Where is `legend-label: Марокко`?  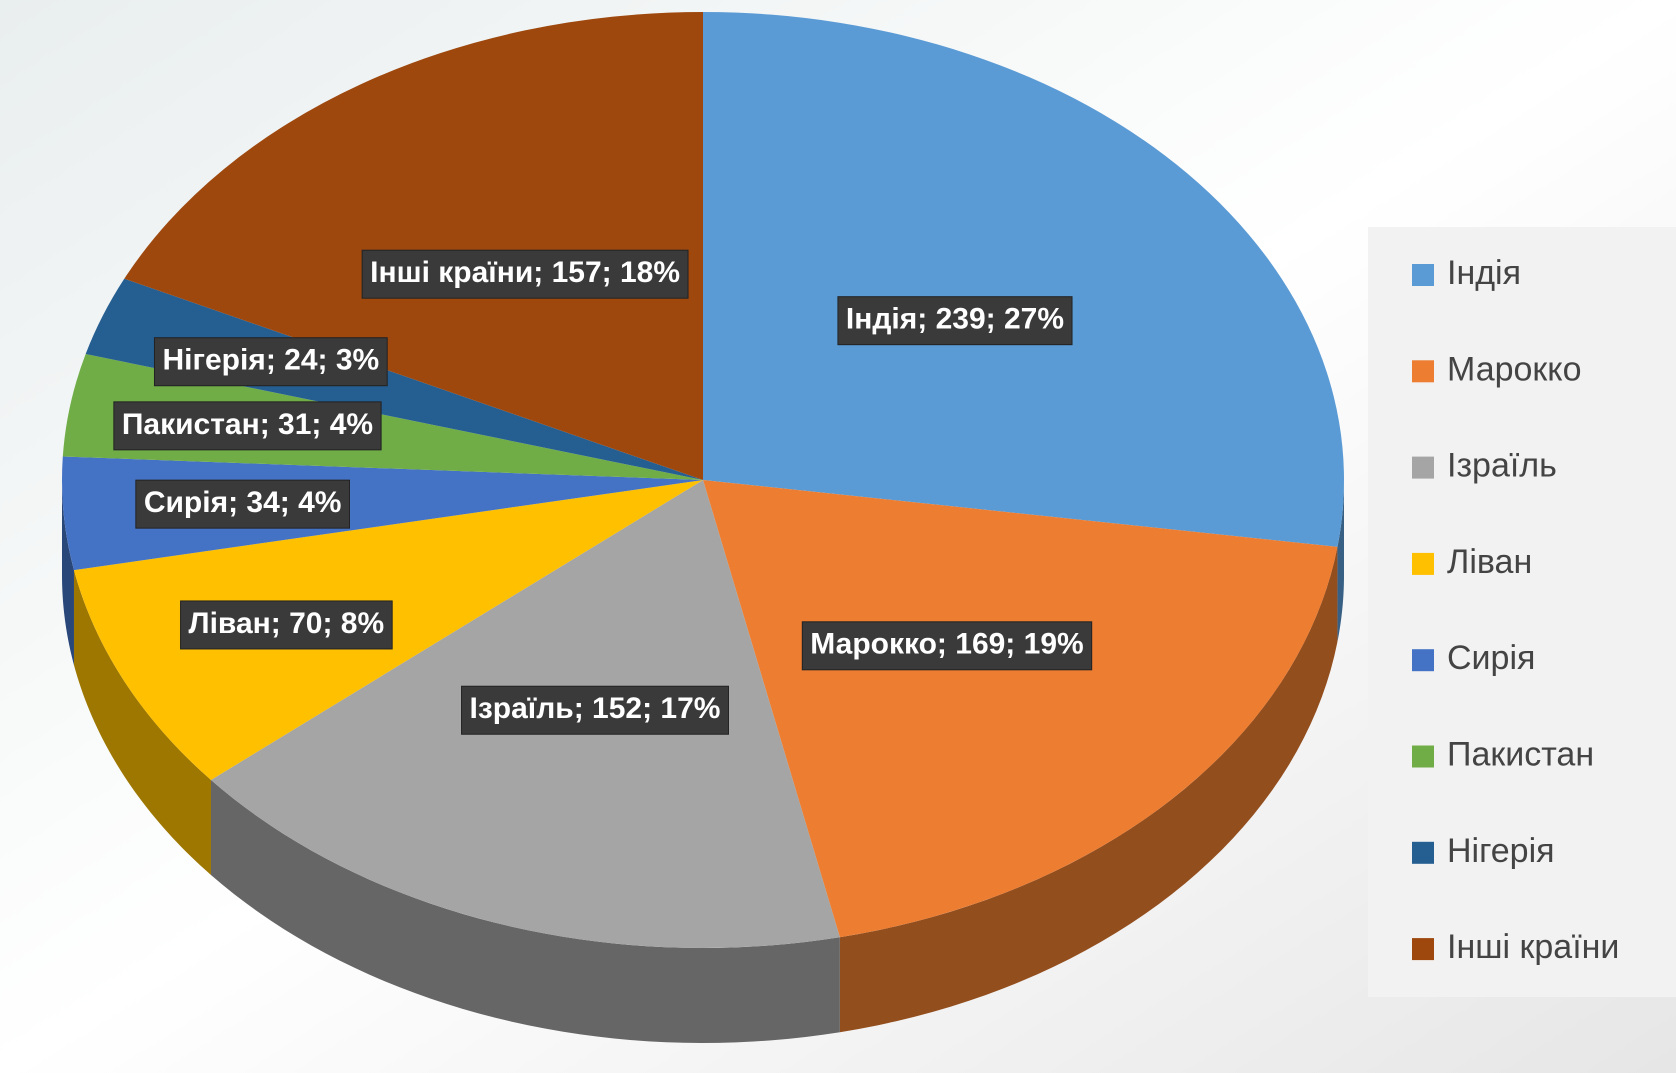 legend-label: Марокко is located at coordinates (1514, 369).